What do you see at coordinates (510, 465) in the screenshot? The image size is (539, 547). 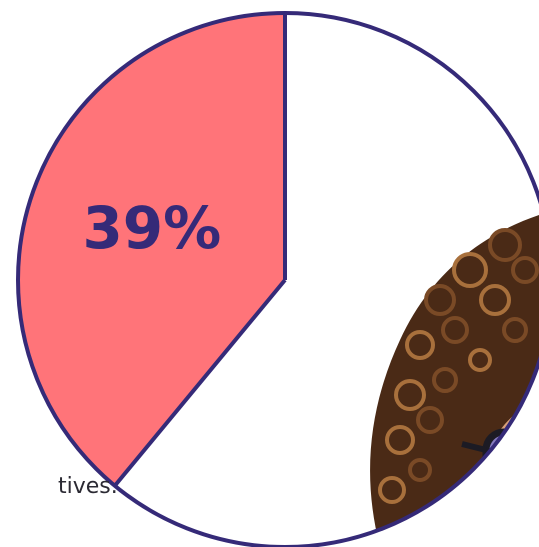 I see `glasses-lens` at bounding box center [510, 465].